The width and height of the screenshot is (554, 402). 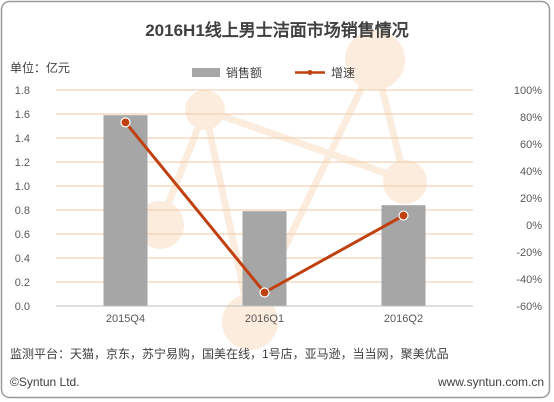 I want to click on legend-bar-label: 销售额, so click(x=244, y=72).